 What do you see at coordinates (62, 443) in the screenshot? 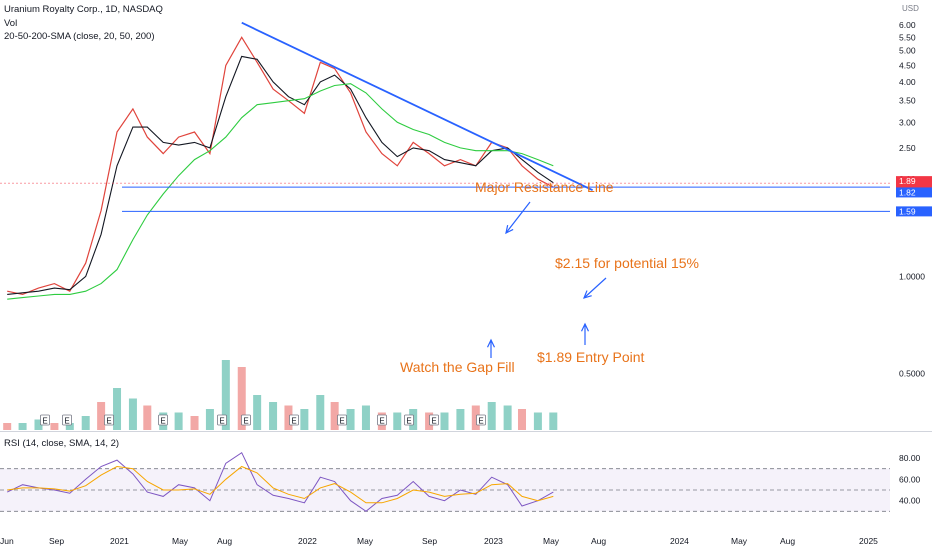
I see `rsi-legend: RSI (14, close, SMA, 14, 2)` at bounding box center [62, 443].